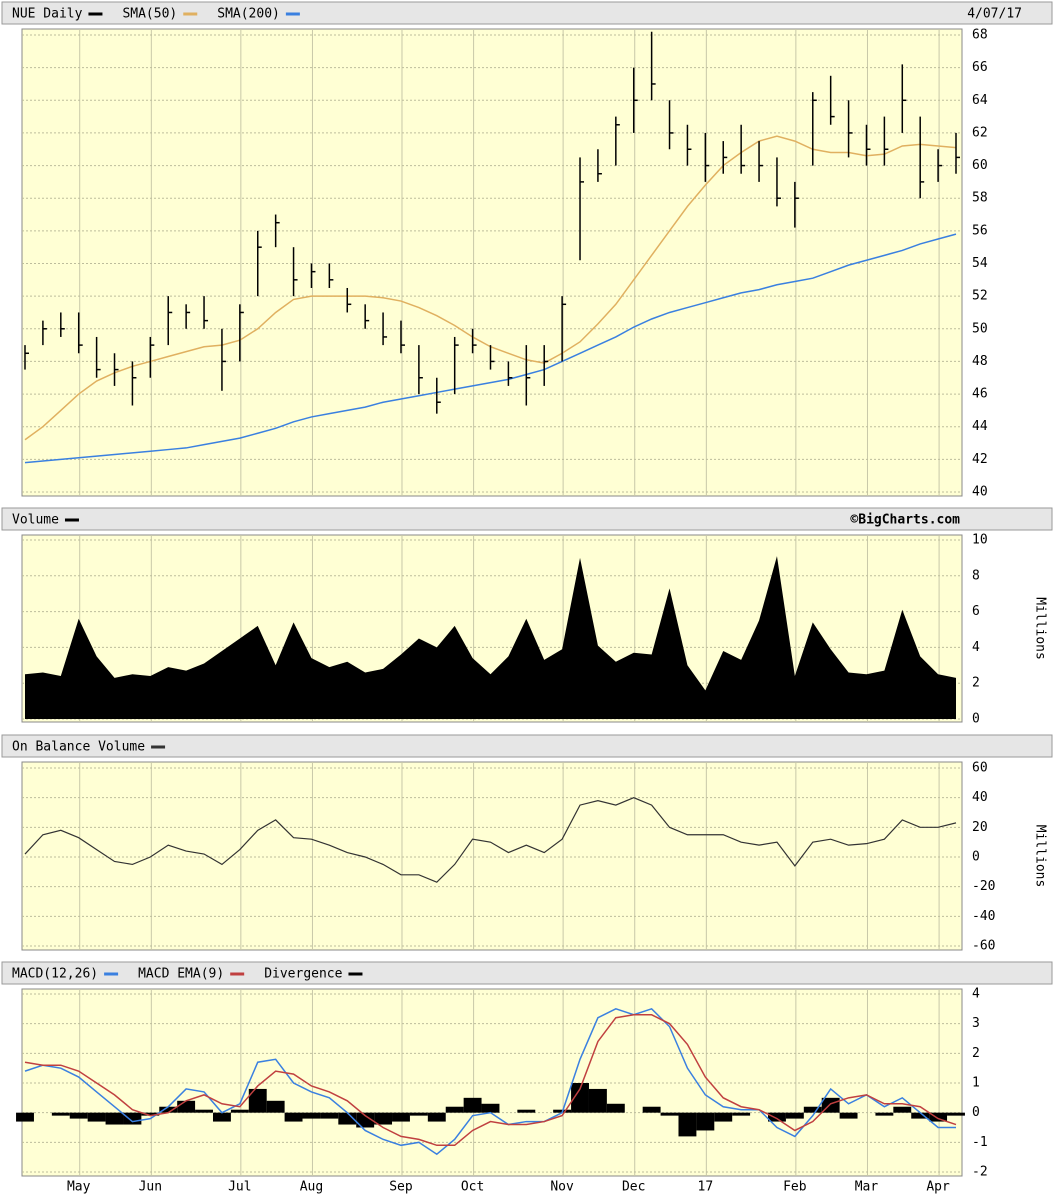 The width and height of the screenshot is (1054, 1204). I want to click on x-tick-label: Aug, so click(311, 1187).